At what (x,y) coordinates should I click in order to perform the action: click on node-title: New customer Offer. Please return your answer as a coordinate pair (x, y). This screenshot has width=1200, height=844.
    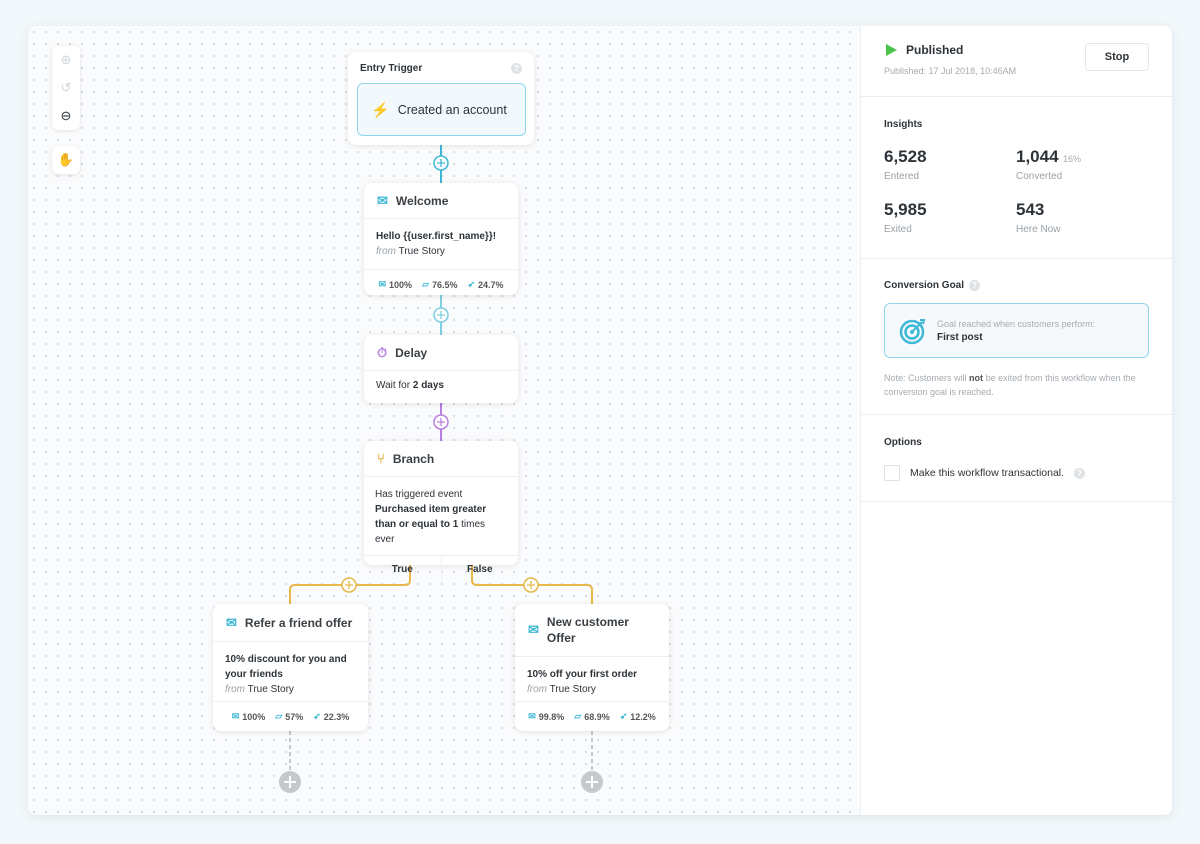
    Looking at the image, I should click on (587, 630).